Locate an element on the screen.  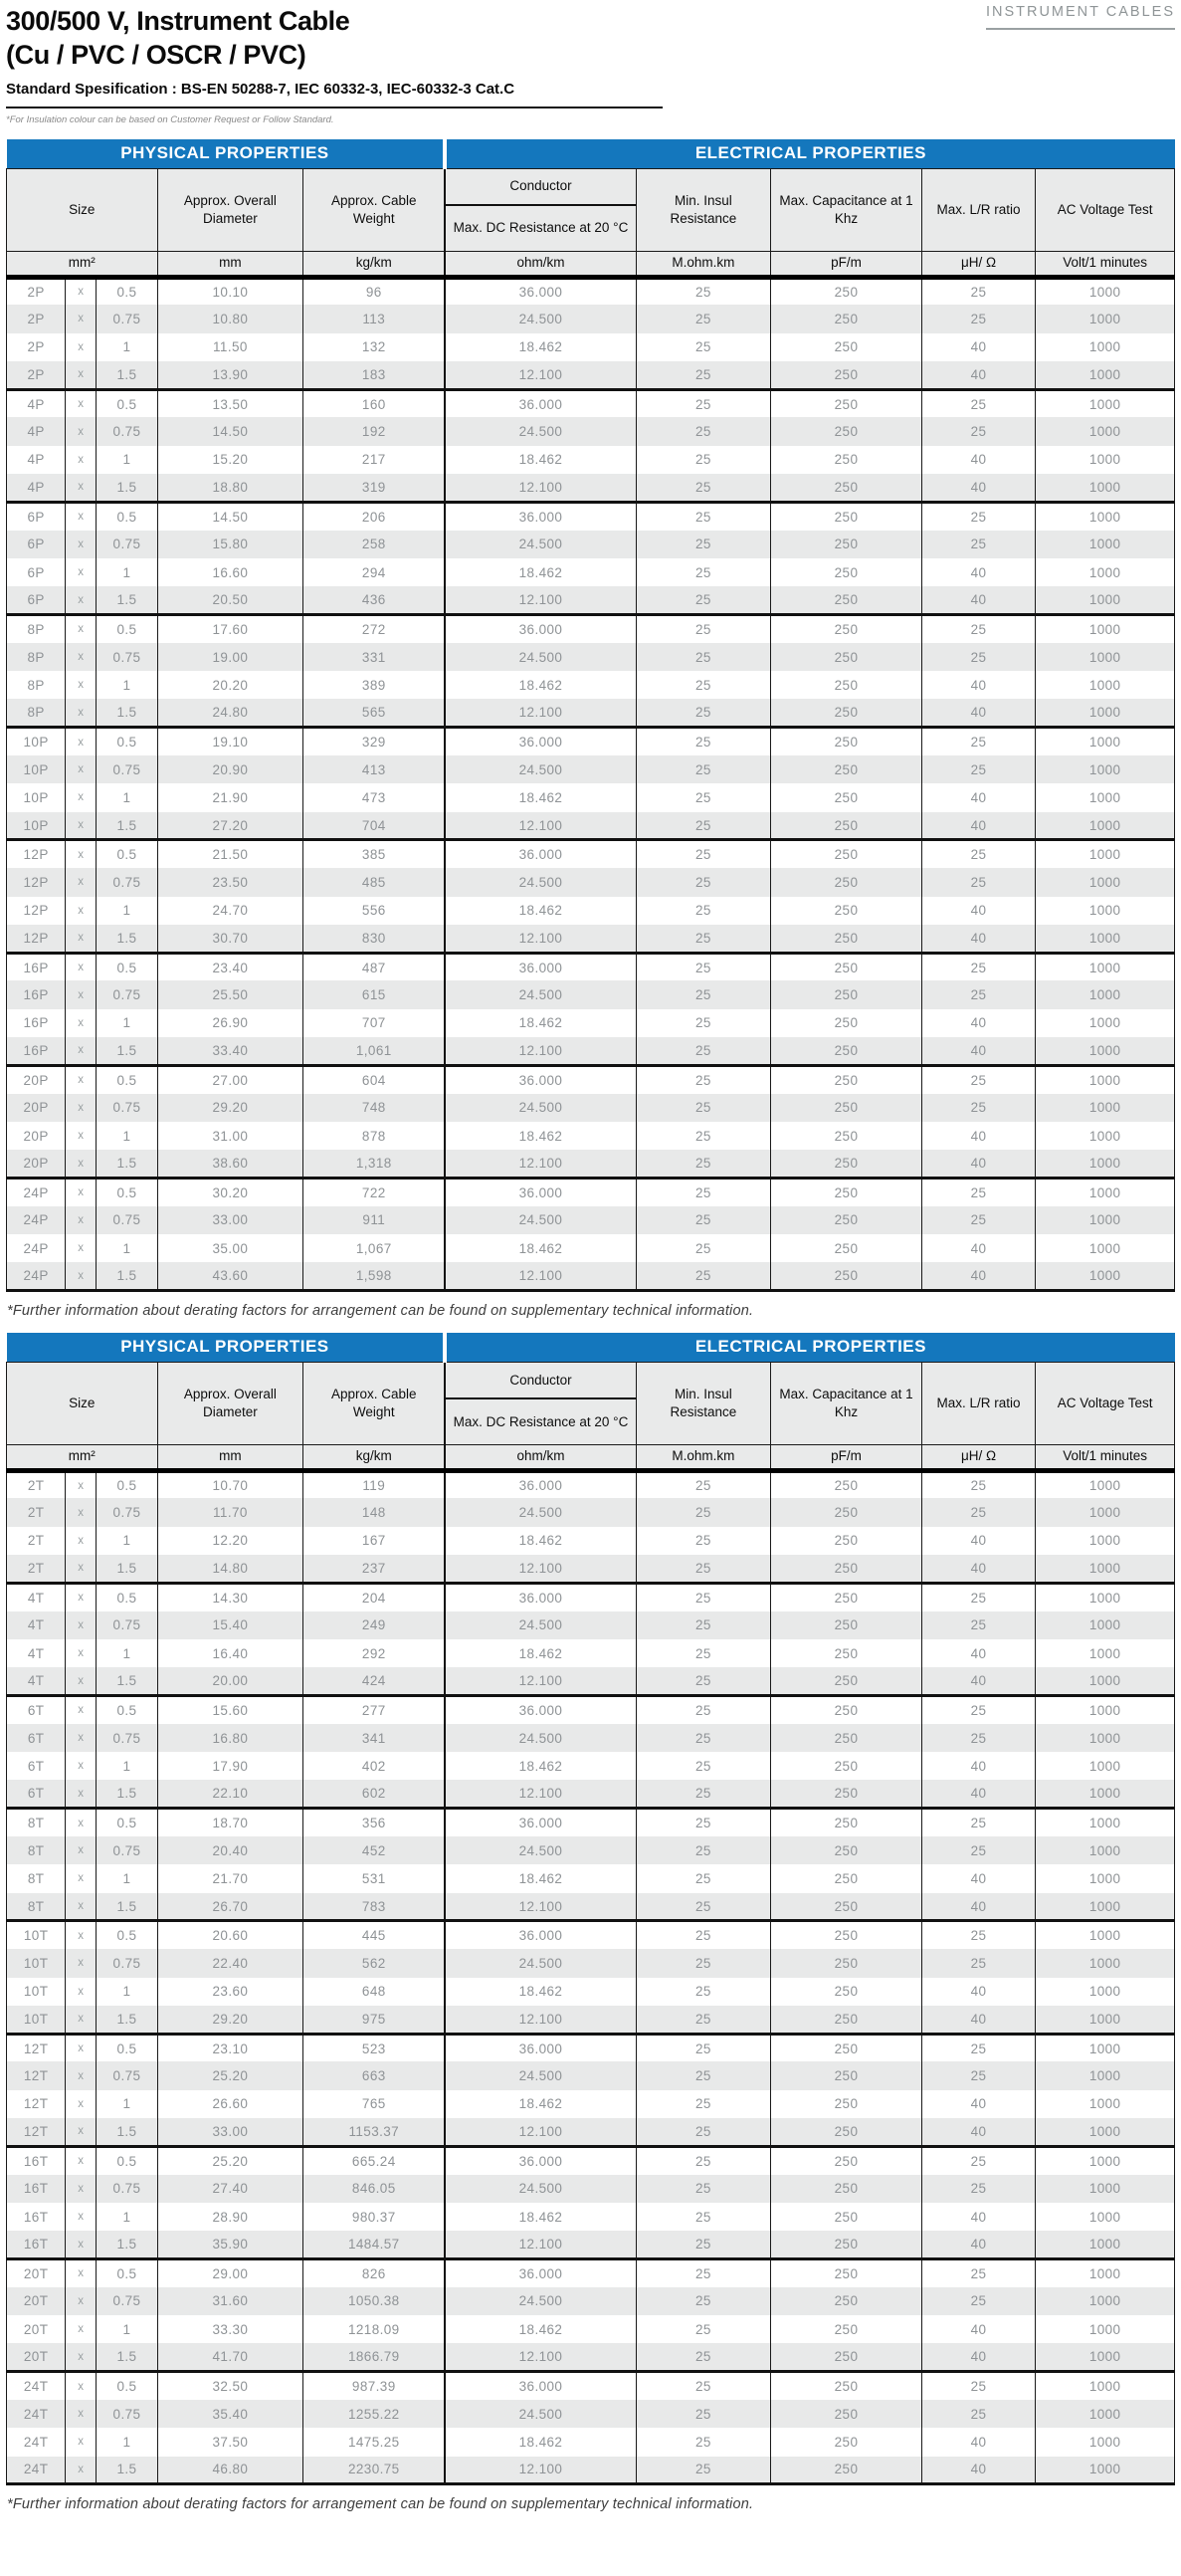
table-row: 16T x 0.75 27.40 846.05 24.500 25 250 25 1000 is located at coordinates (590, 2188).